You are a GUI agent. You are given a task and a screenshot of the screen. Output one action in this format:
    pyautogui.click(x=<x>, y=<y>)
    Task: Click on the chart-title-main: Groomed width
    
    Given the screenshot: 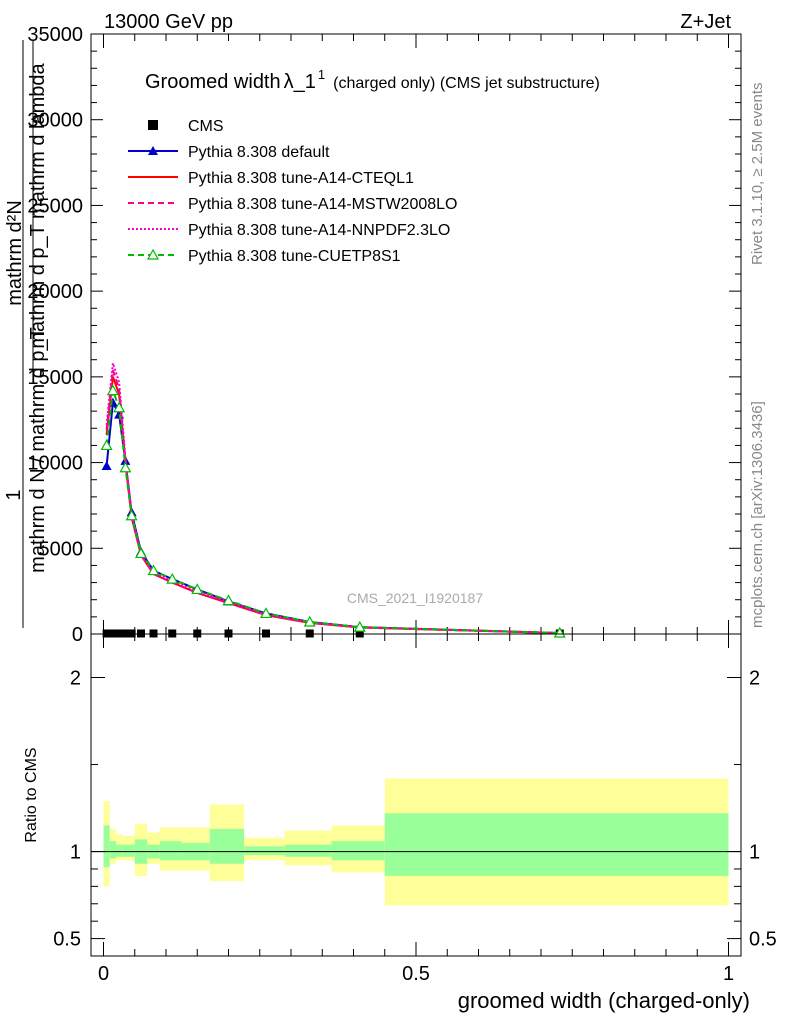 What is the action you would take?
    pyautogui.click(x=213, y=82)
    